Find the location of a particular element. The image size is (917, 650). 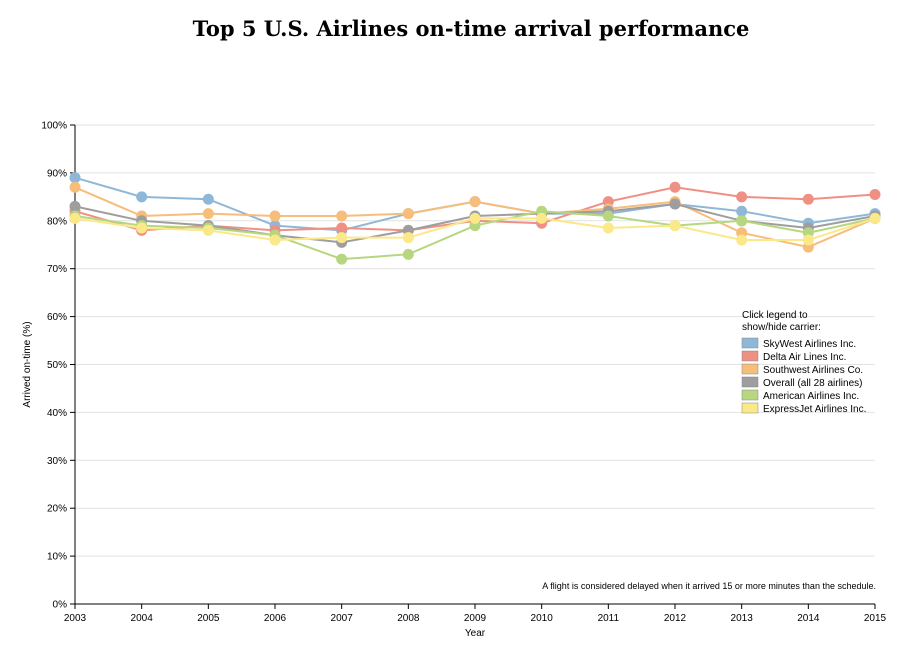

legend-item: SkyWest Airlines Inc. is located at coordinates (798, 343).